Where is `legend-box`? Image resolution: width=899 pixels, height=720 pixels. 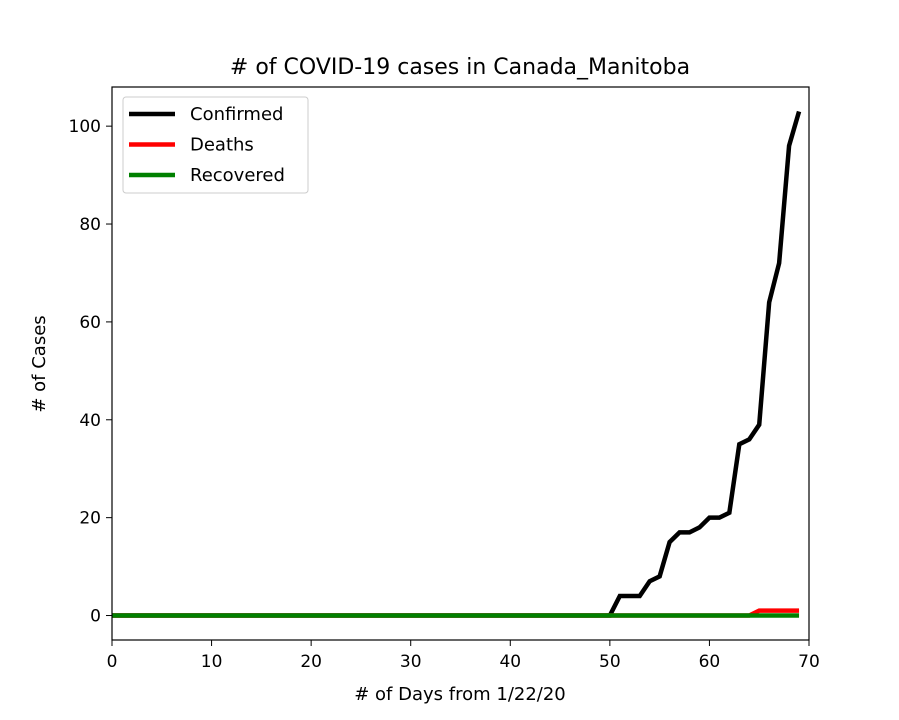
legend-box is located at coordinates (215, 145).